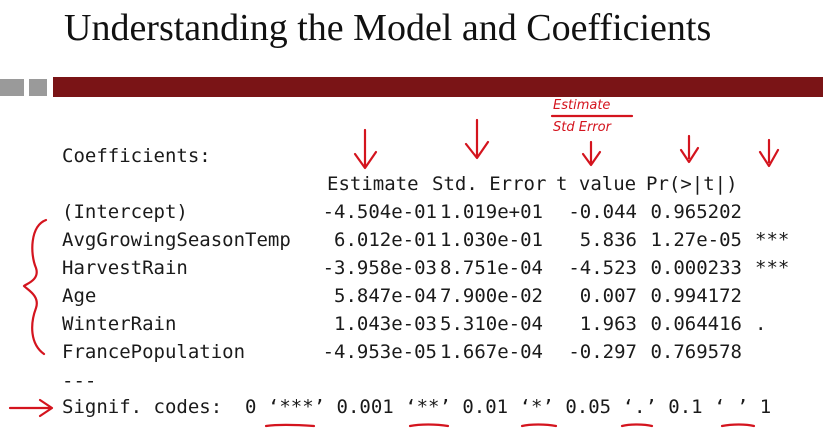  What do you see at coordinates (696, 212) in the screenshot?
I see `coef-cell-p-value: 0.965202` at bounding box center [696, 212].